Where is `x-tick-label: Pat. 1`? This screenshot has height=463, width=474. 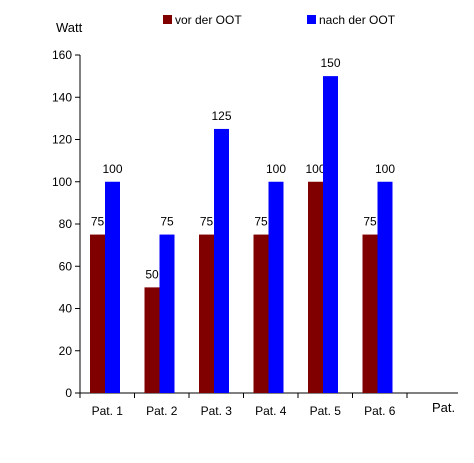
x-tick-label: Pat. 1 is located at coordinates (108, 411).